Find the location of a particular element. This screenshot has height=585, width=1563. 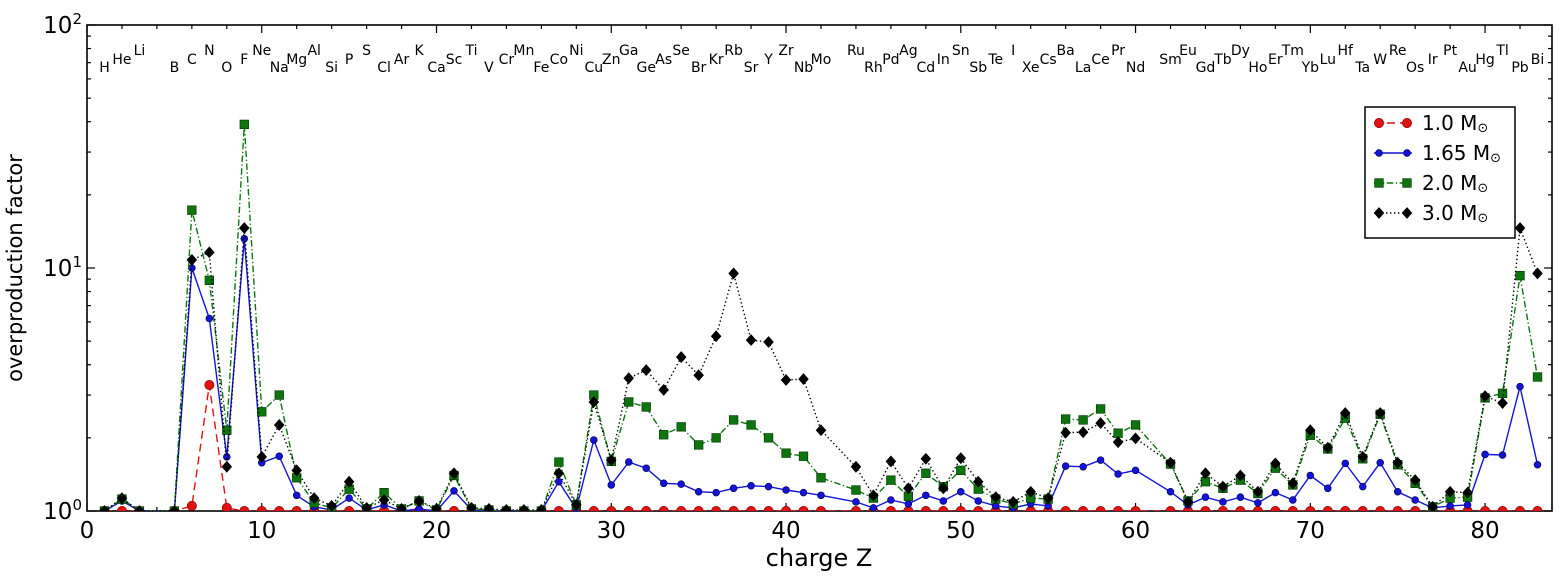

element-label-Fe: Fe is located at coordinates (541, 68).